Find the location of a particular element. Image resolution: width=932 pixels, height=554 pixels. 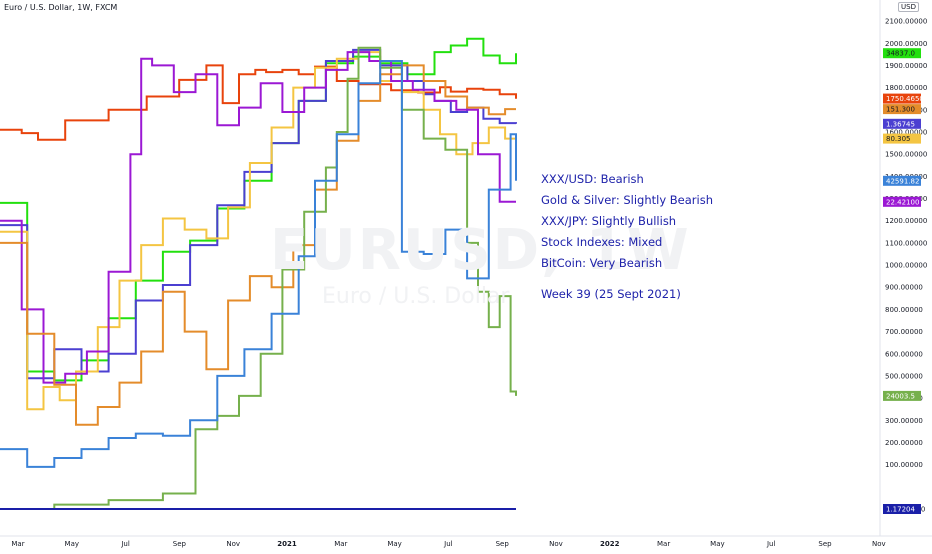

x-tick-label-8: Jul is located at coordinates (448, 544).